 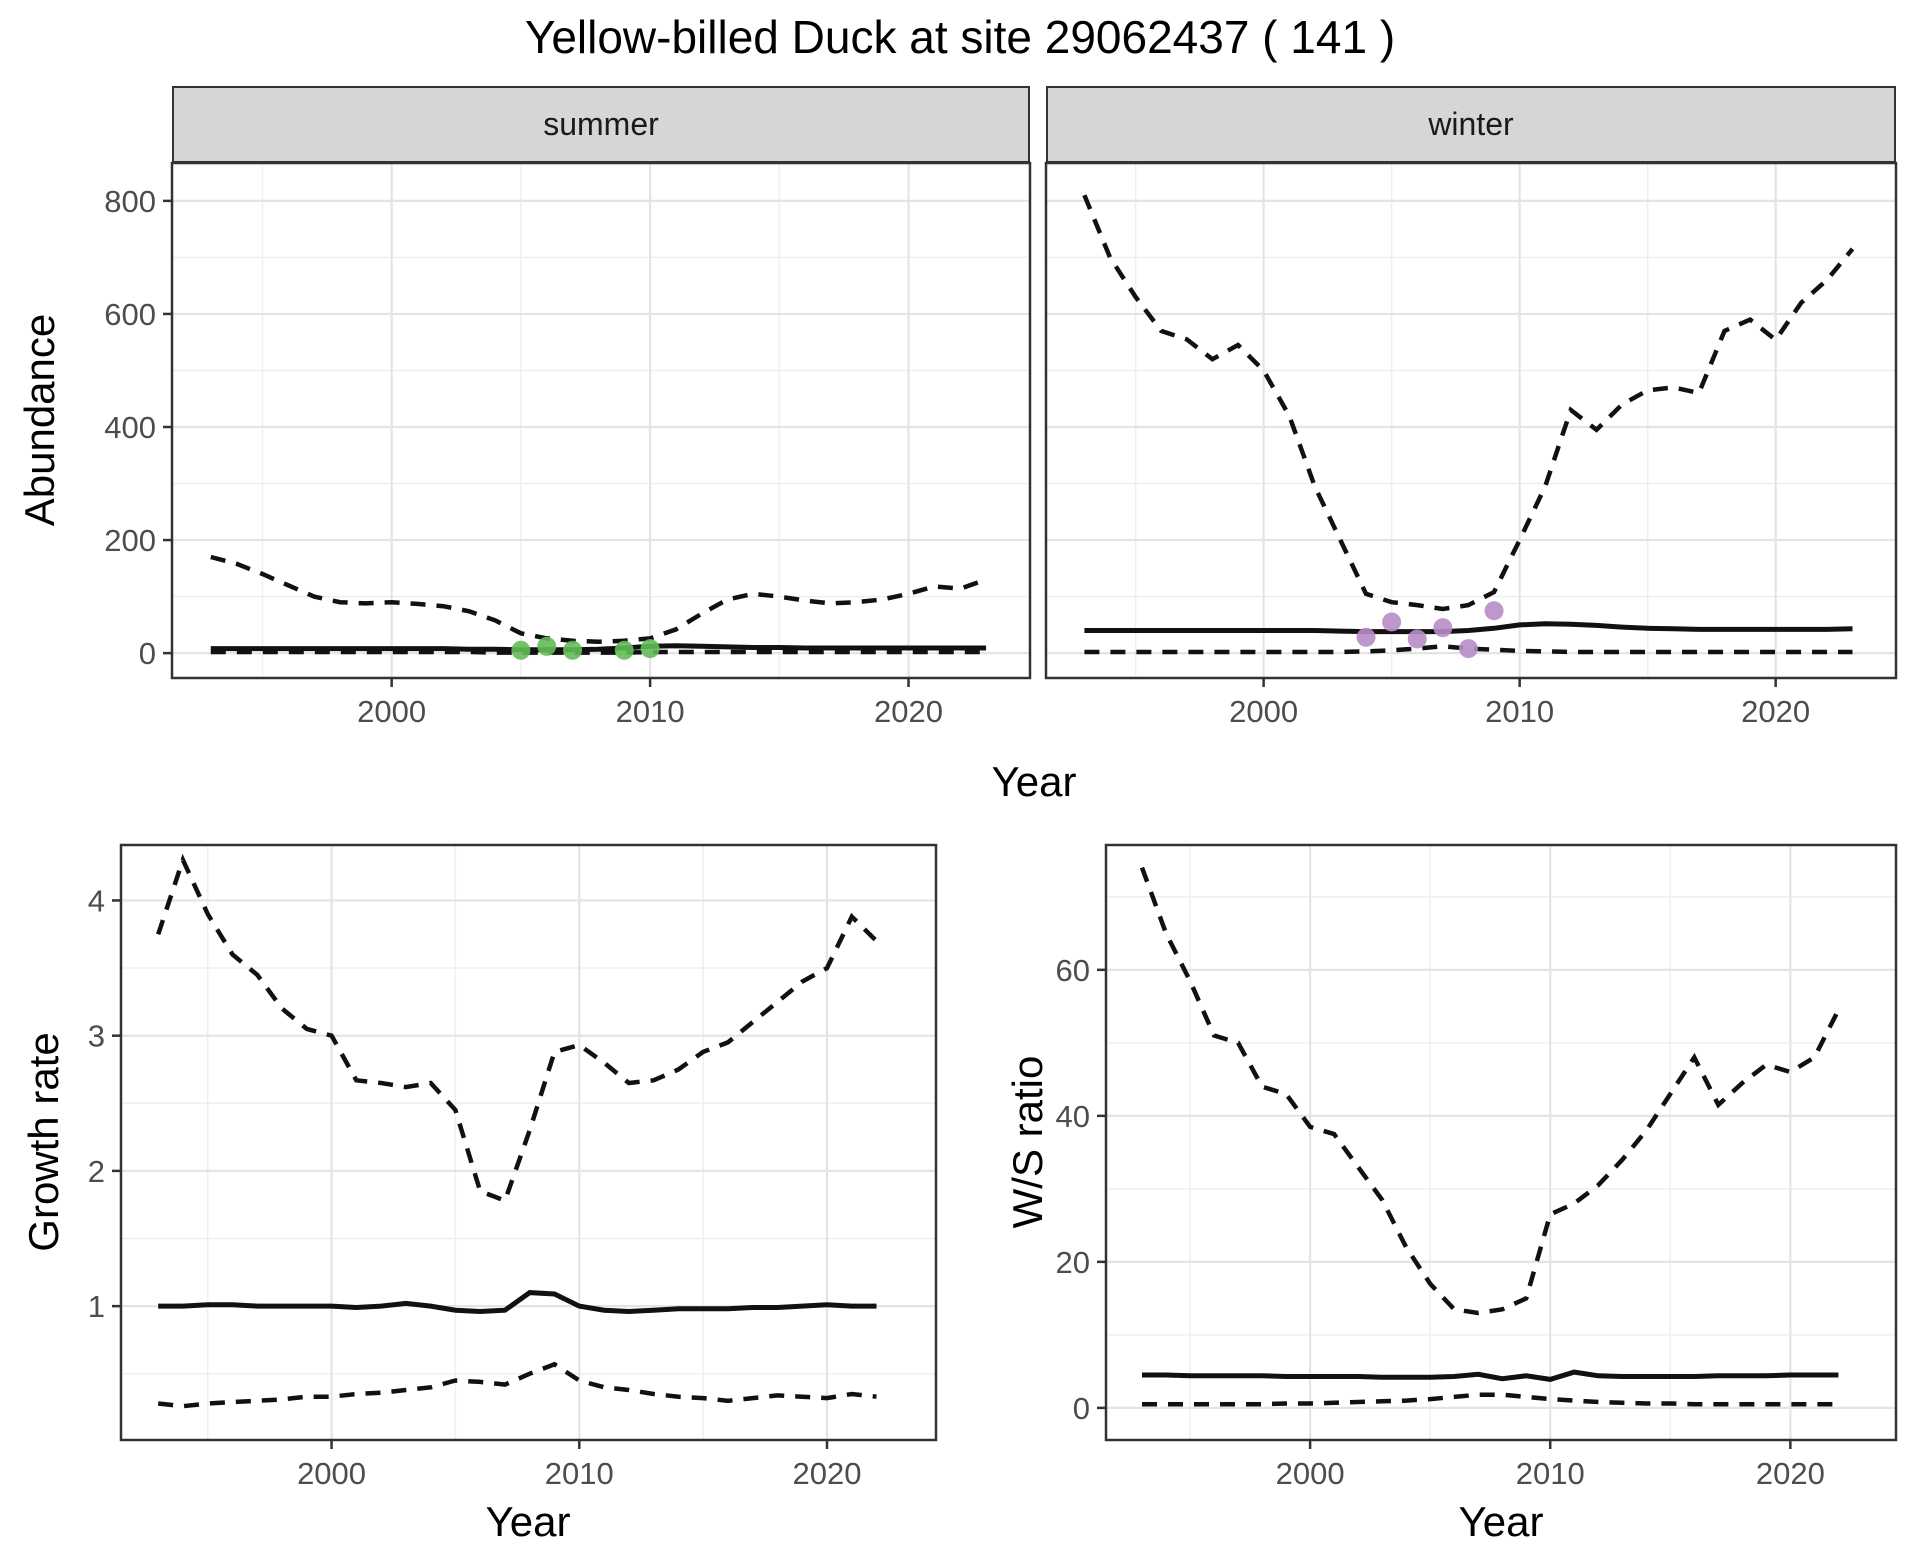 What do you see at coordinates (1430, 630) in the screenshot?
I see `winter_observations` at bounding box center [1430, 630].